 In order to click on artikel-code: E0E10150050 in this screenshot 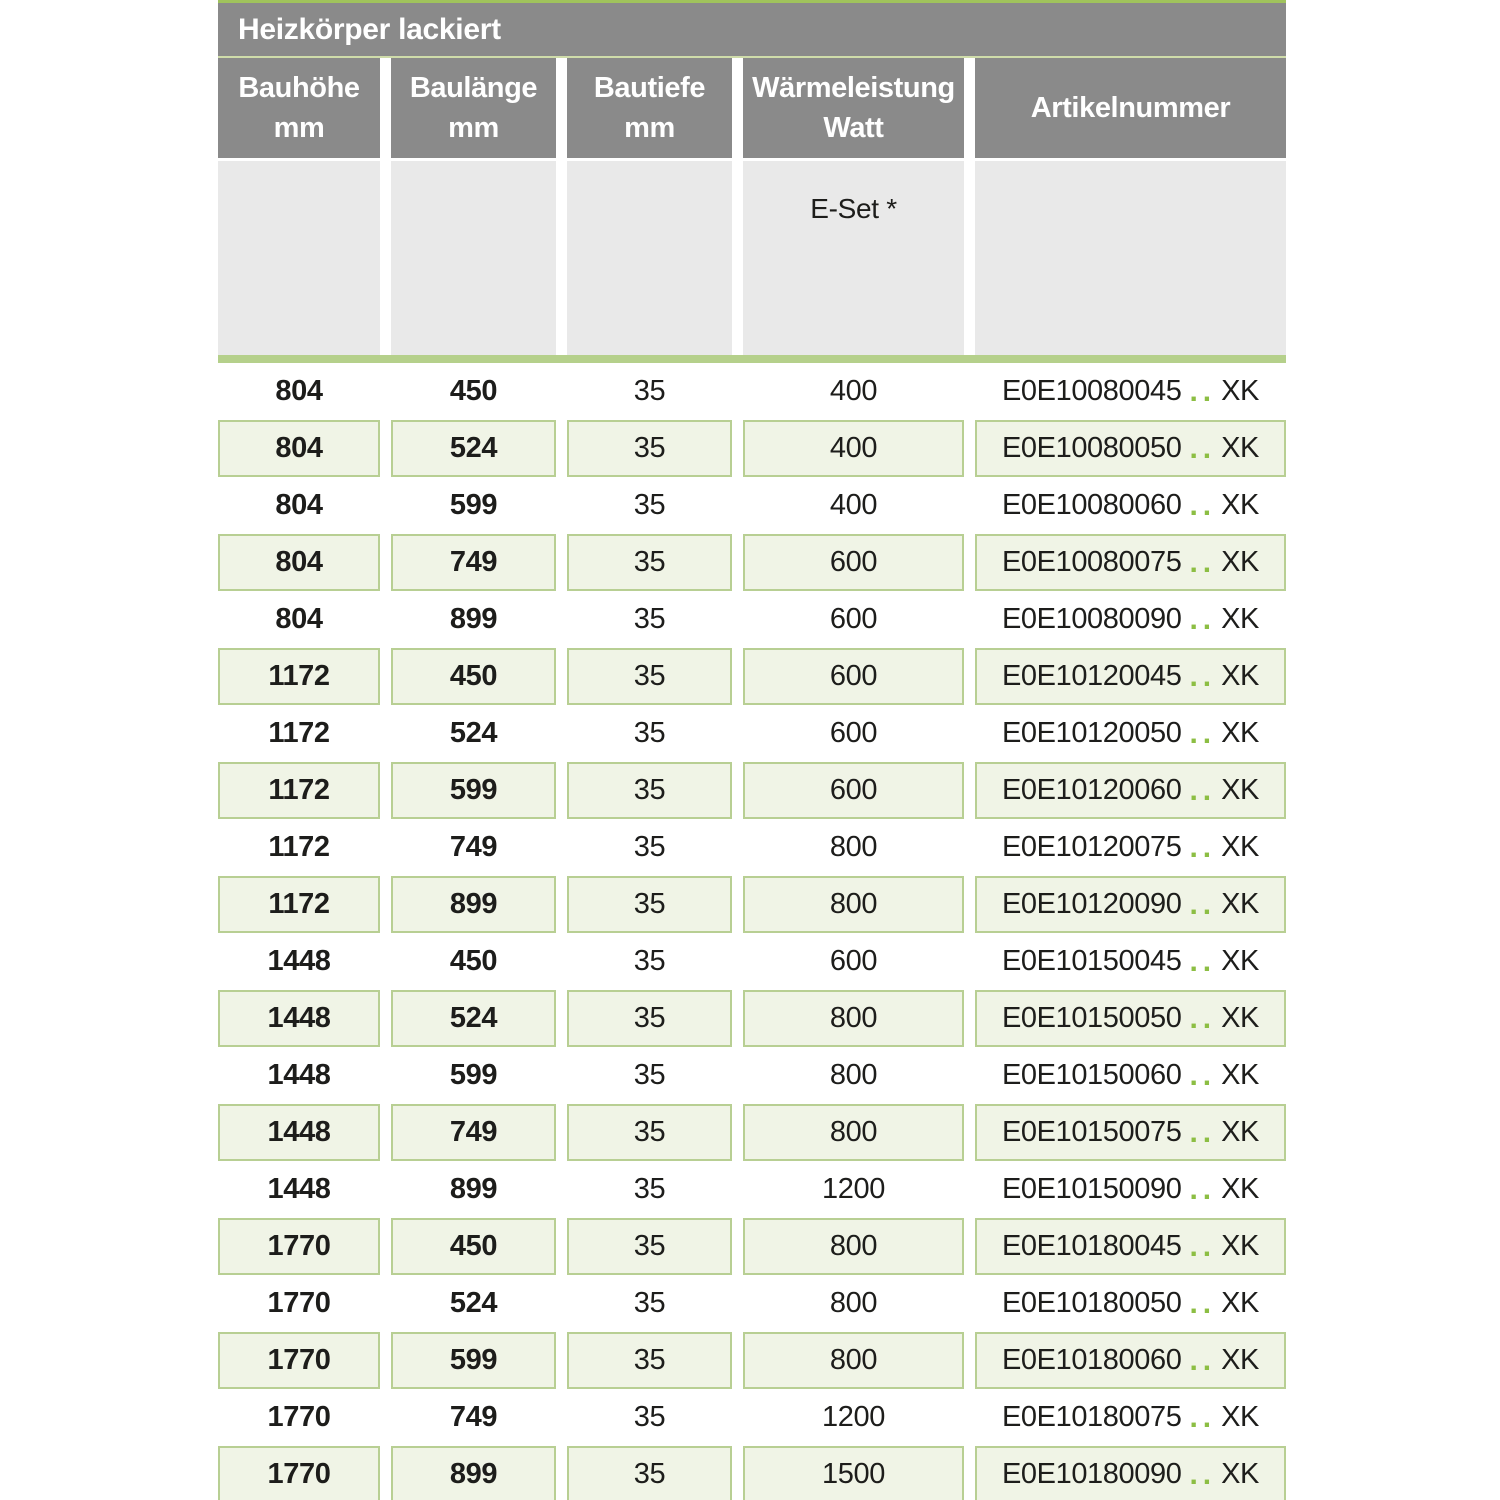, I will do `click(1091, 1018)`.